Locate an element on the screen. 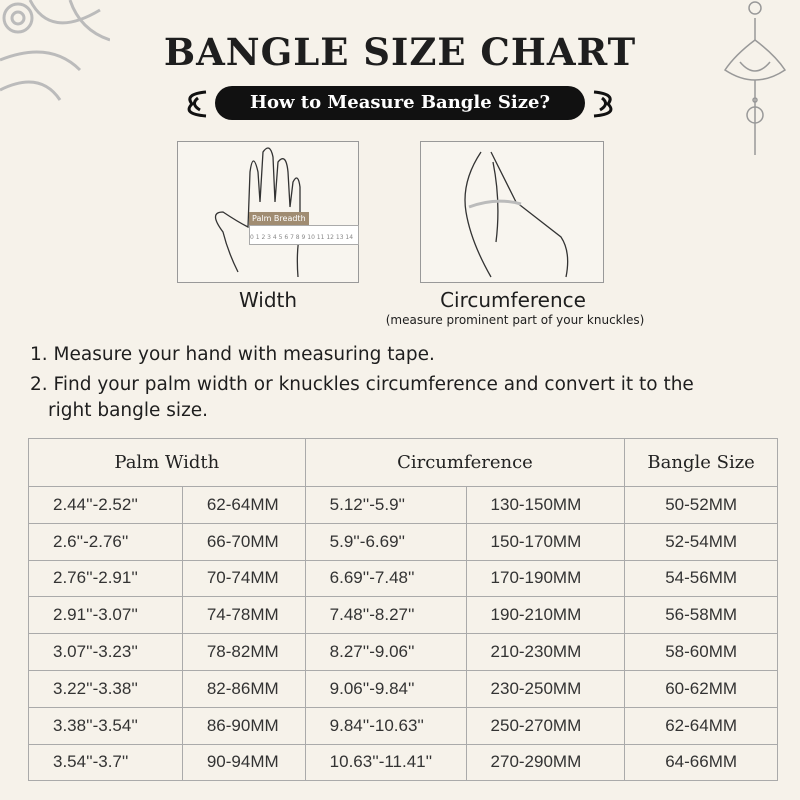 The width and height of the screenshot is (800, 800). circumference-caption: Circumference is located at coordinates (513, 300).